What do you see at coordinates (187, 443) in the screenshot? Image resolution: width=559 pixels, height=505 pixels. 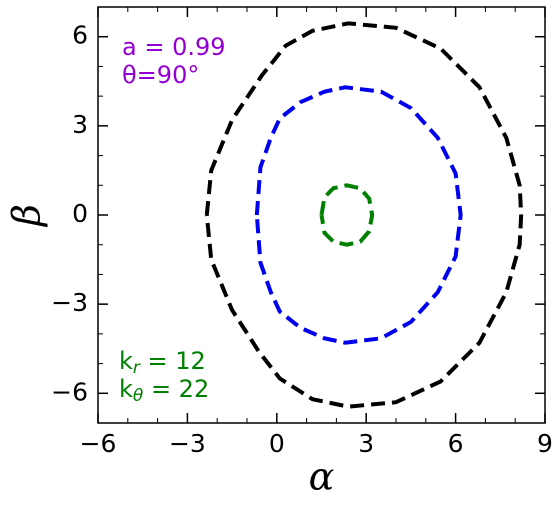 I see `x-tick-label: −3` at bounding box center [187, 443].